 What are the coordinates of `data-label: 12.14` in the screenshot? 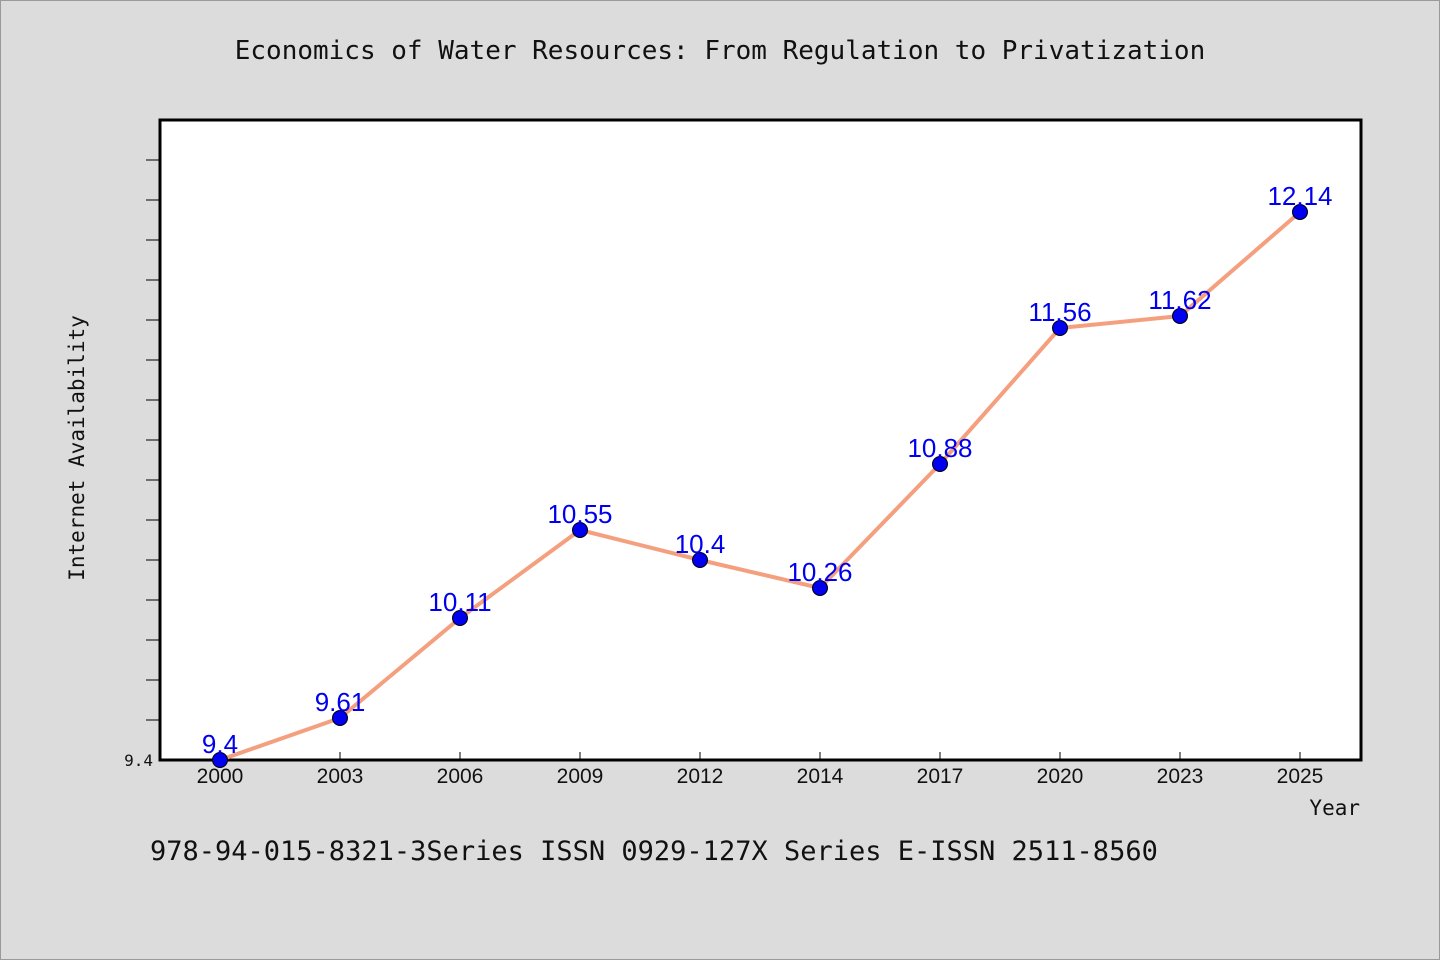 It's located at (1299, 196).